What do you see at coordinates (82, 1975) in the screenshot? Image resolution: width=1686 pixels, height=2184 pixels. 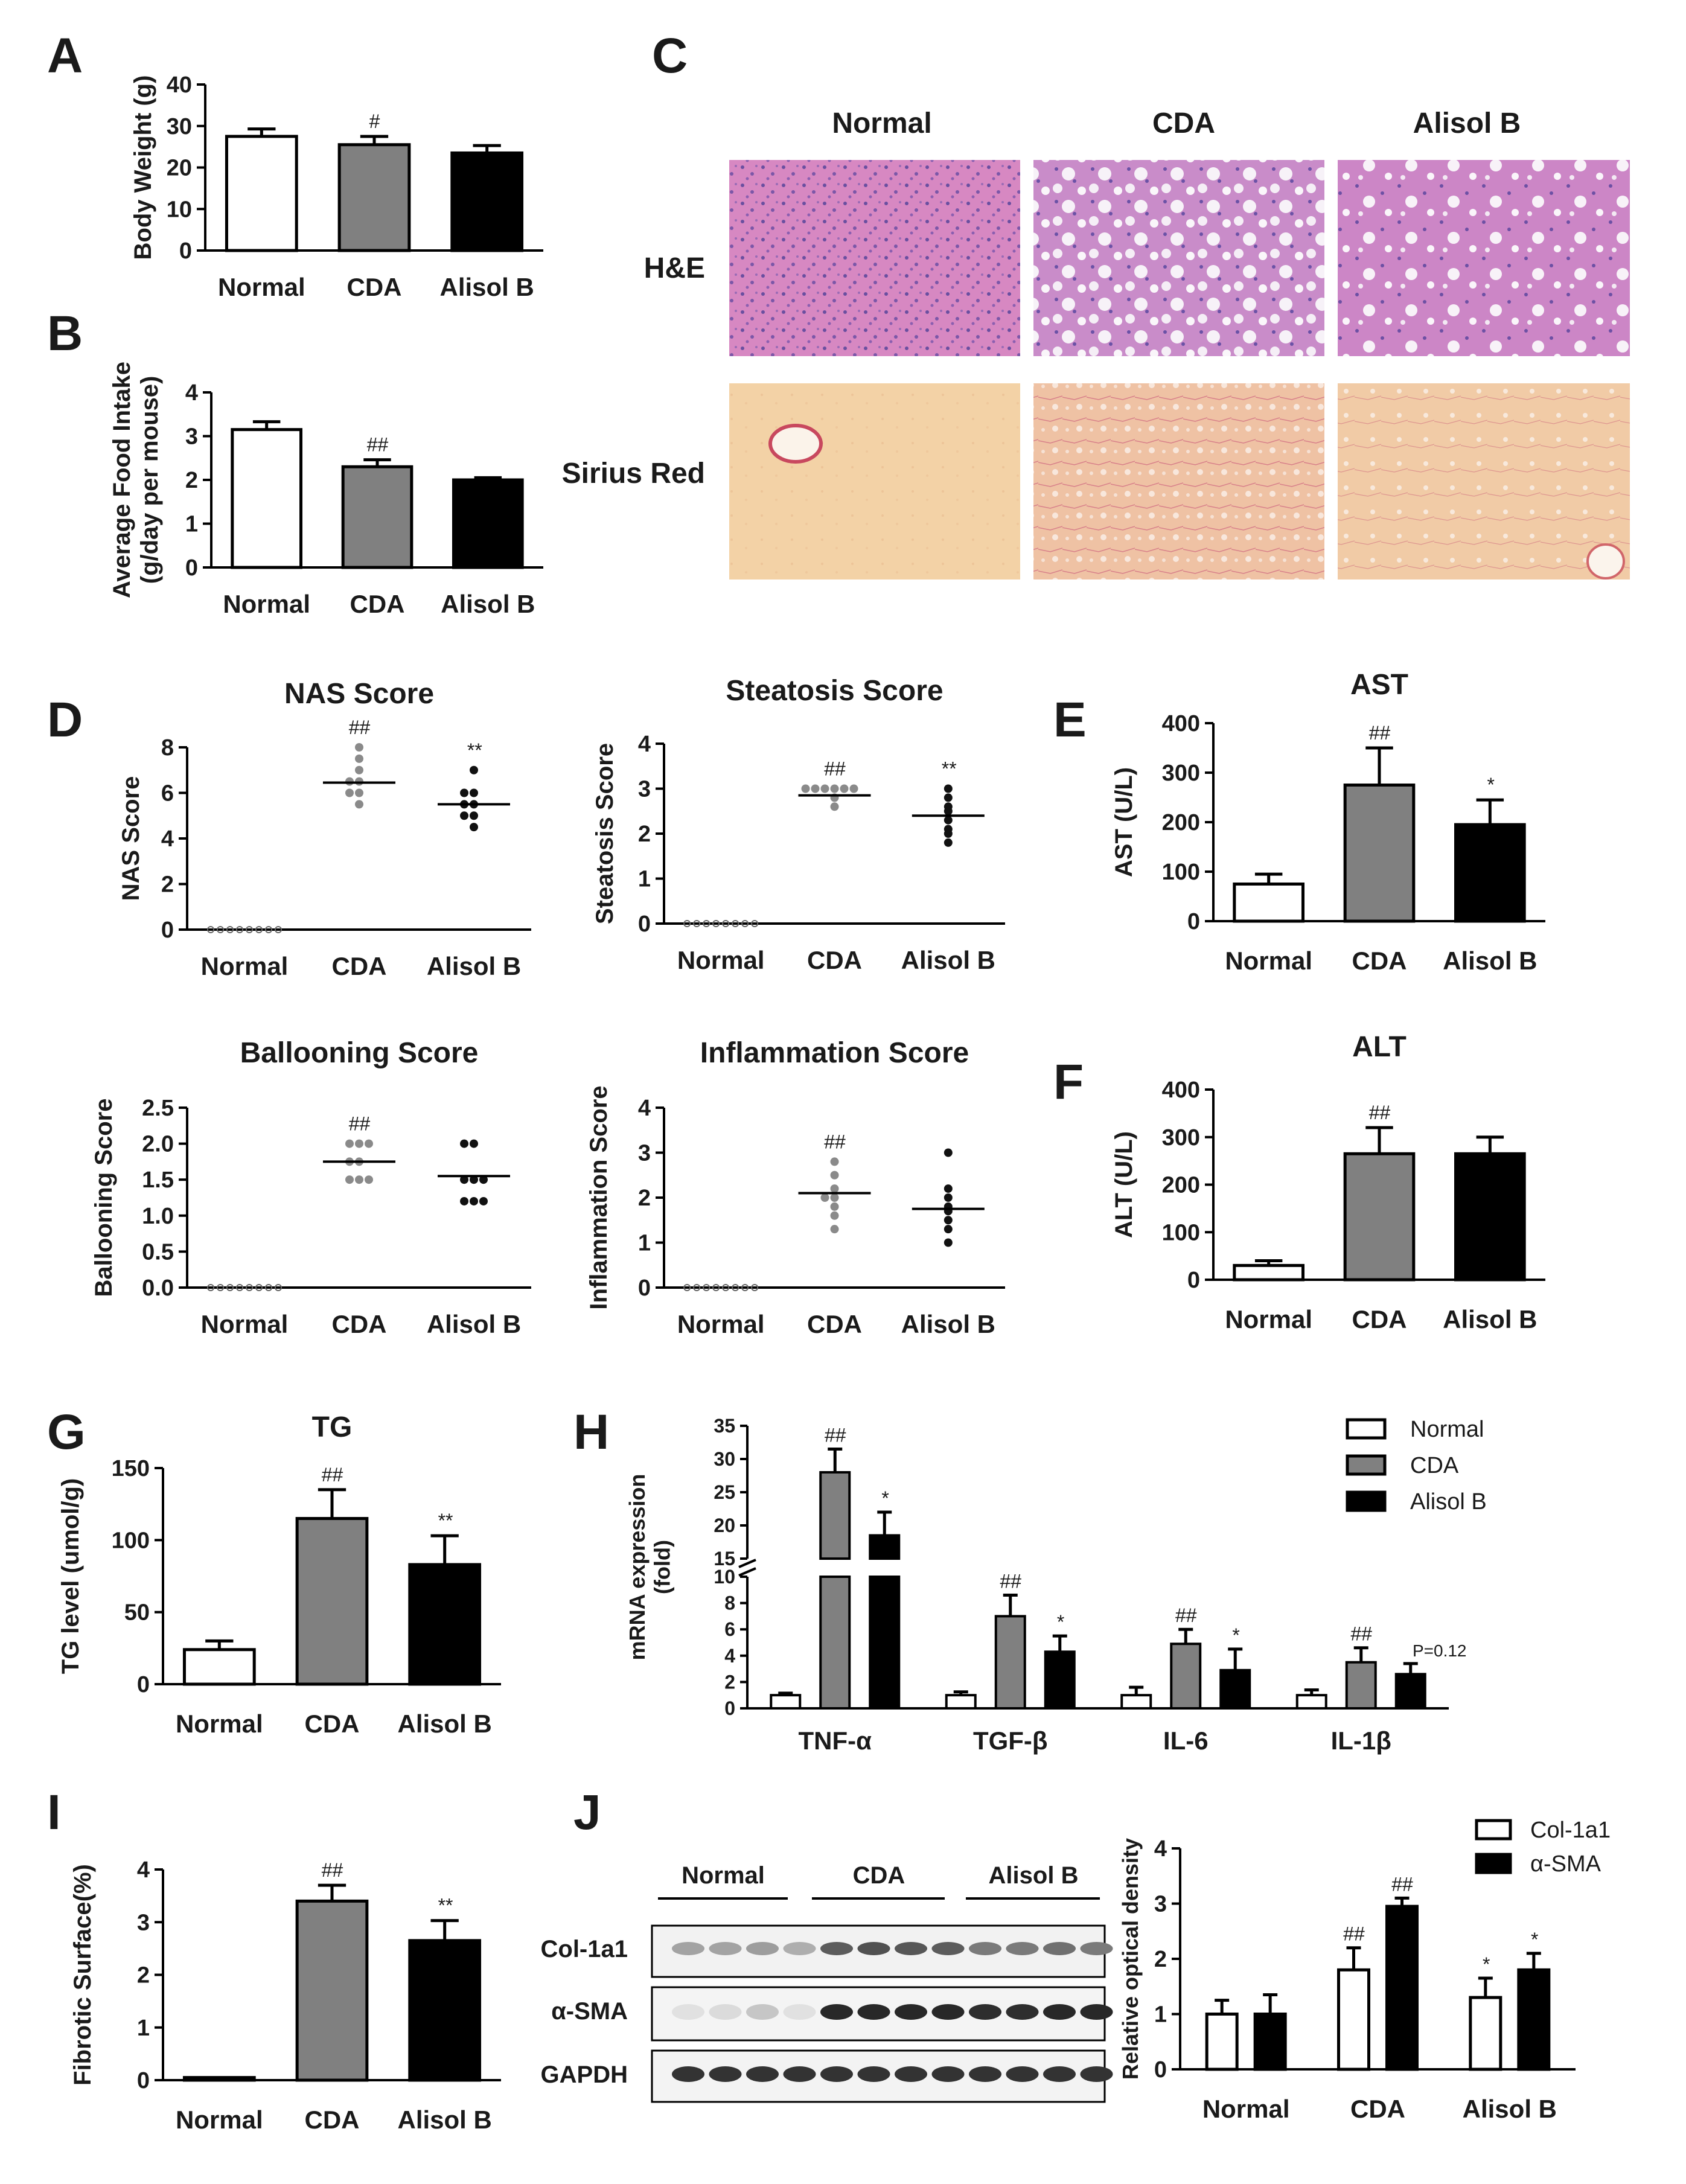 I see `y-axis-label: Fibrotic Surface(%)` at bounding box center [82, 1975].